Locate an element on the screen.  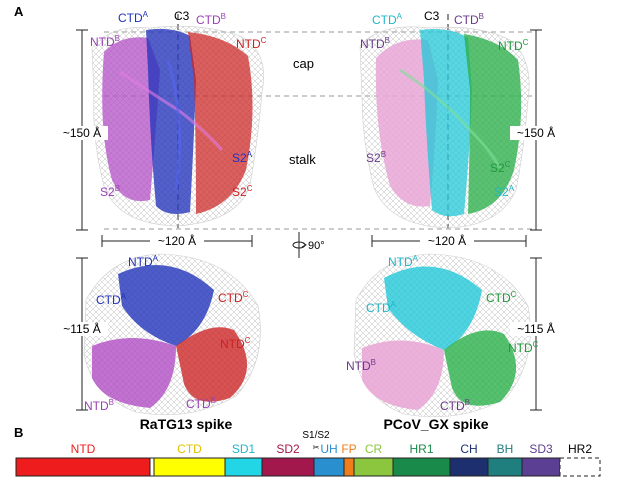
pcov-top-structure is located at coordinates (442, 335).